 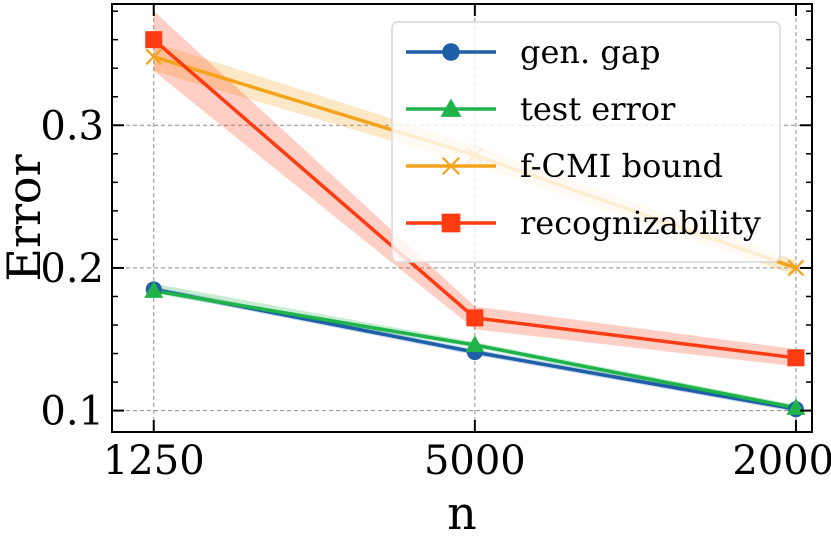 I want to click on x-tick-label: 20000, so click(x=781, y=461).